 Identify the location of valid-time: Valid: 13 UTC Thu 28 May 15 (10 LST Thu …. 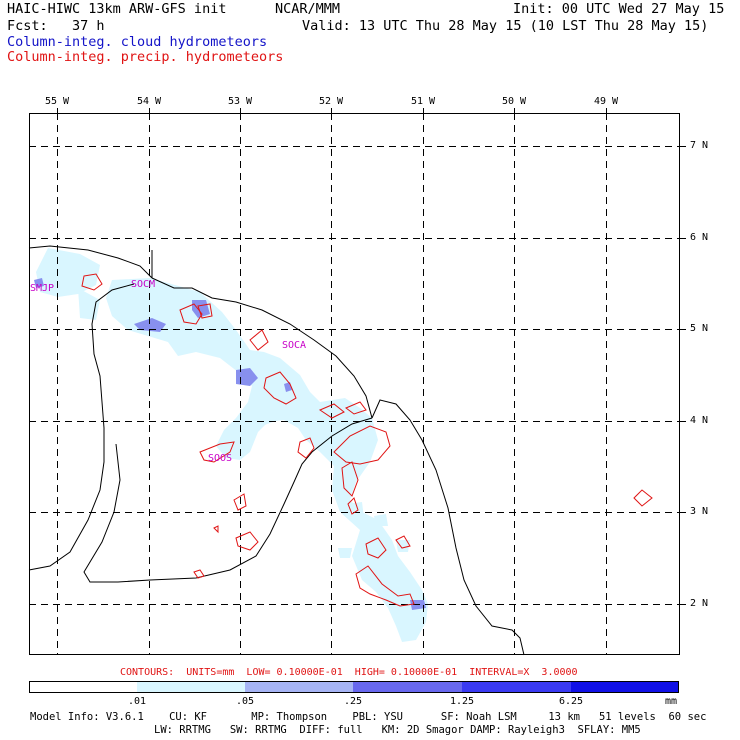
(505, 26).